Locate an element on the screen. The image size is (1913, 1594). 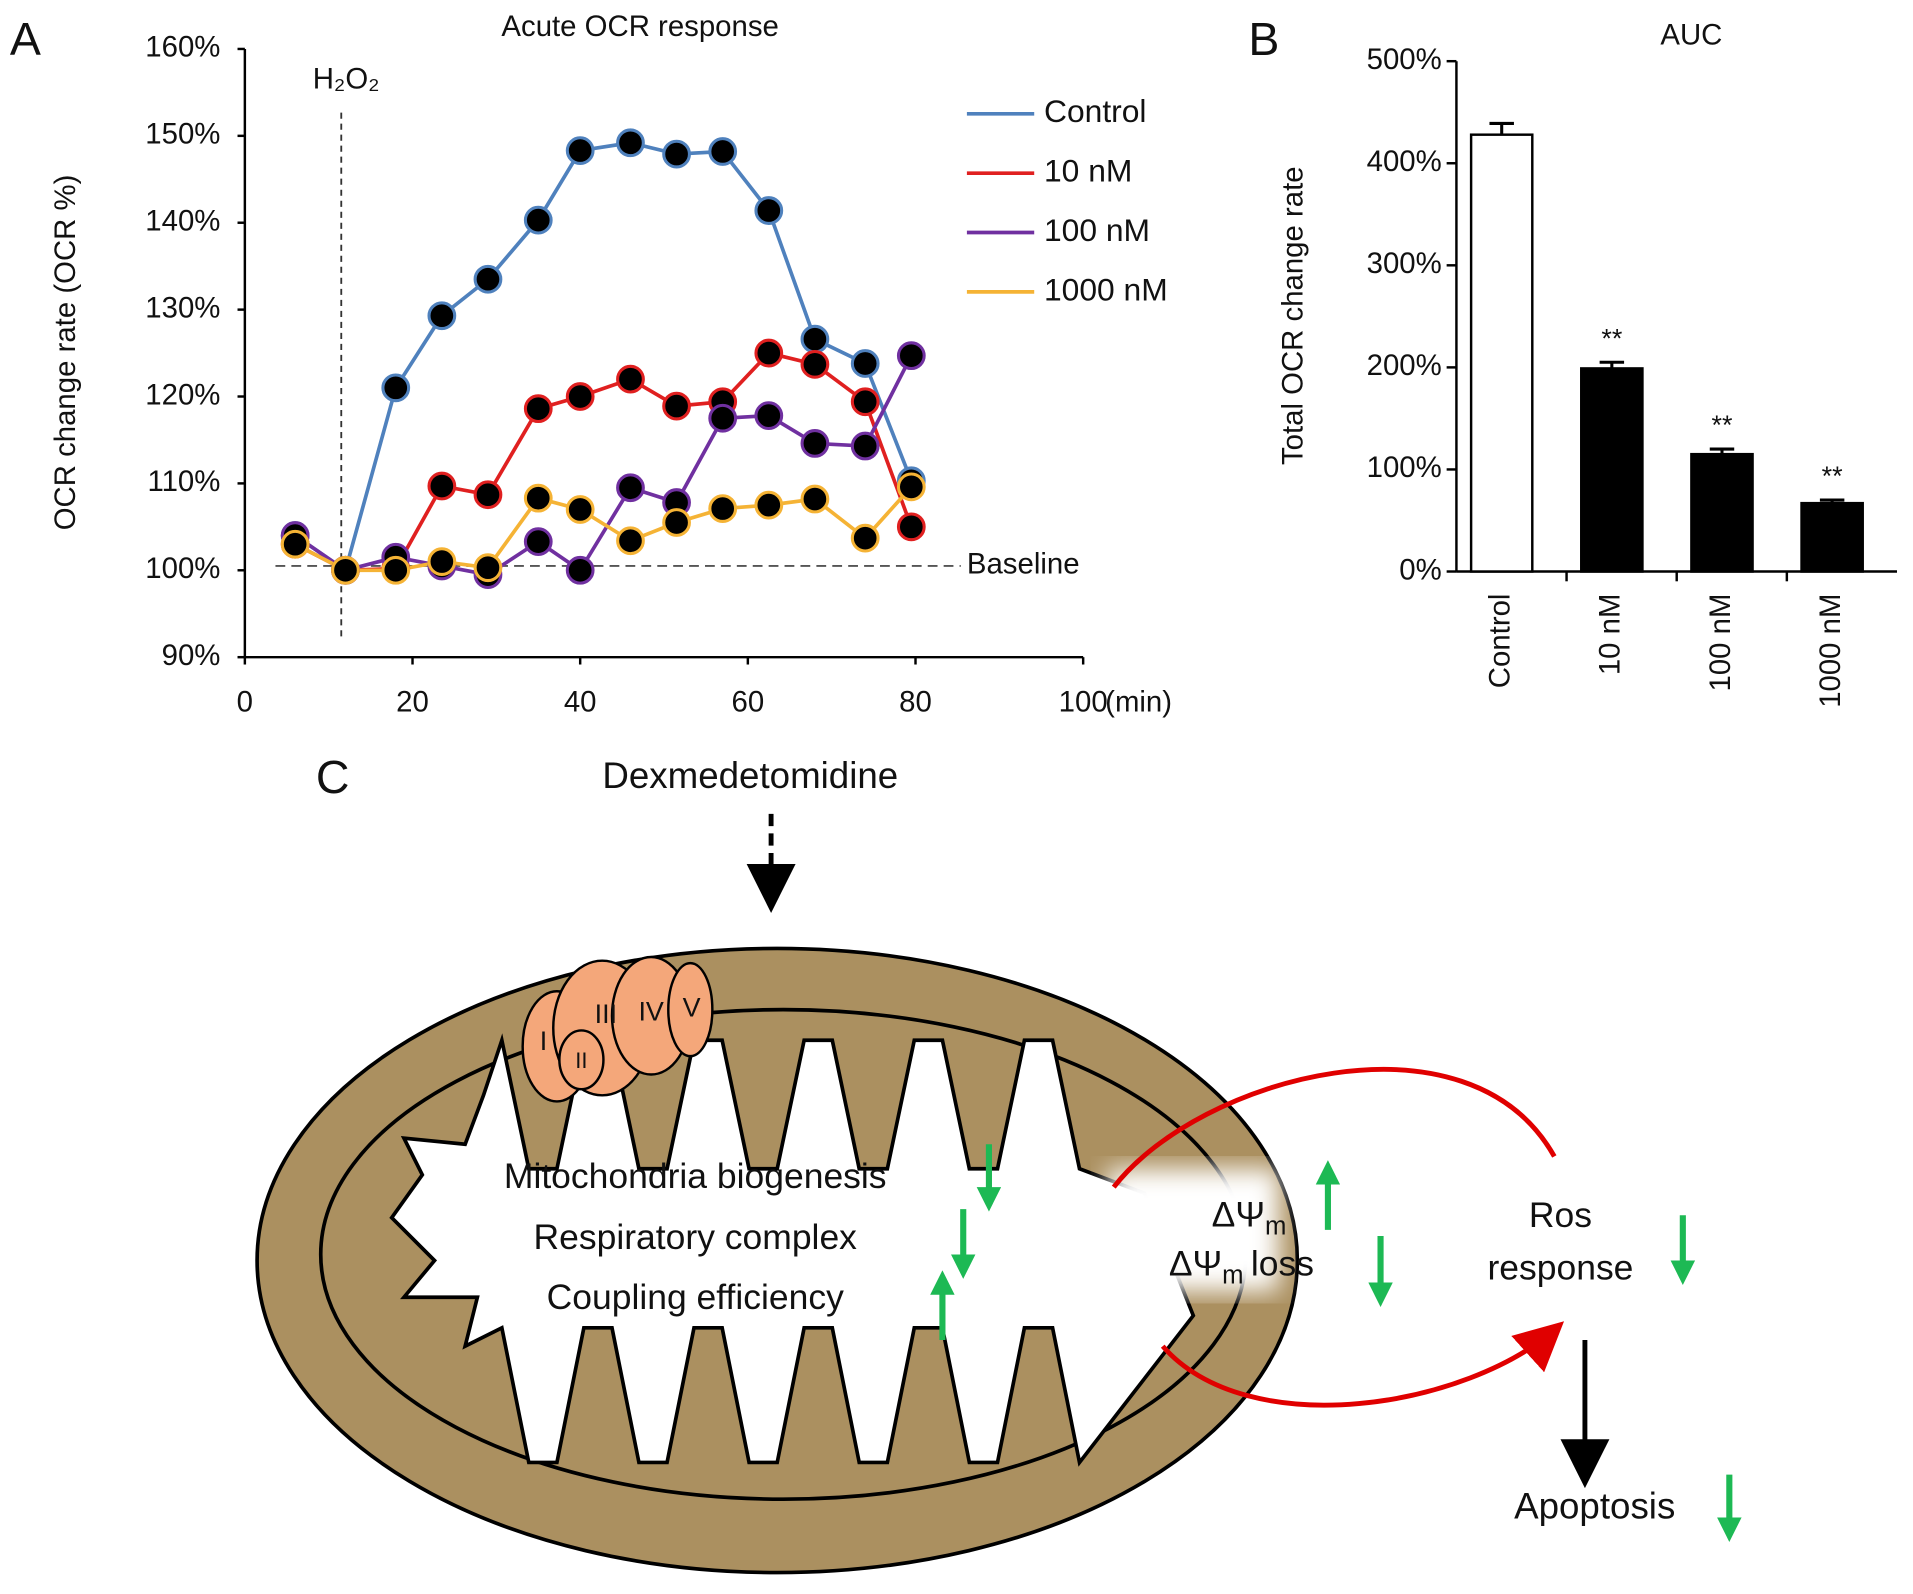
x-tick-label: 40 is located at coordinates (580, 701).